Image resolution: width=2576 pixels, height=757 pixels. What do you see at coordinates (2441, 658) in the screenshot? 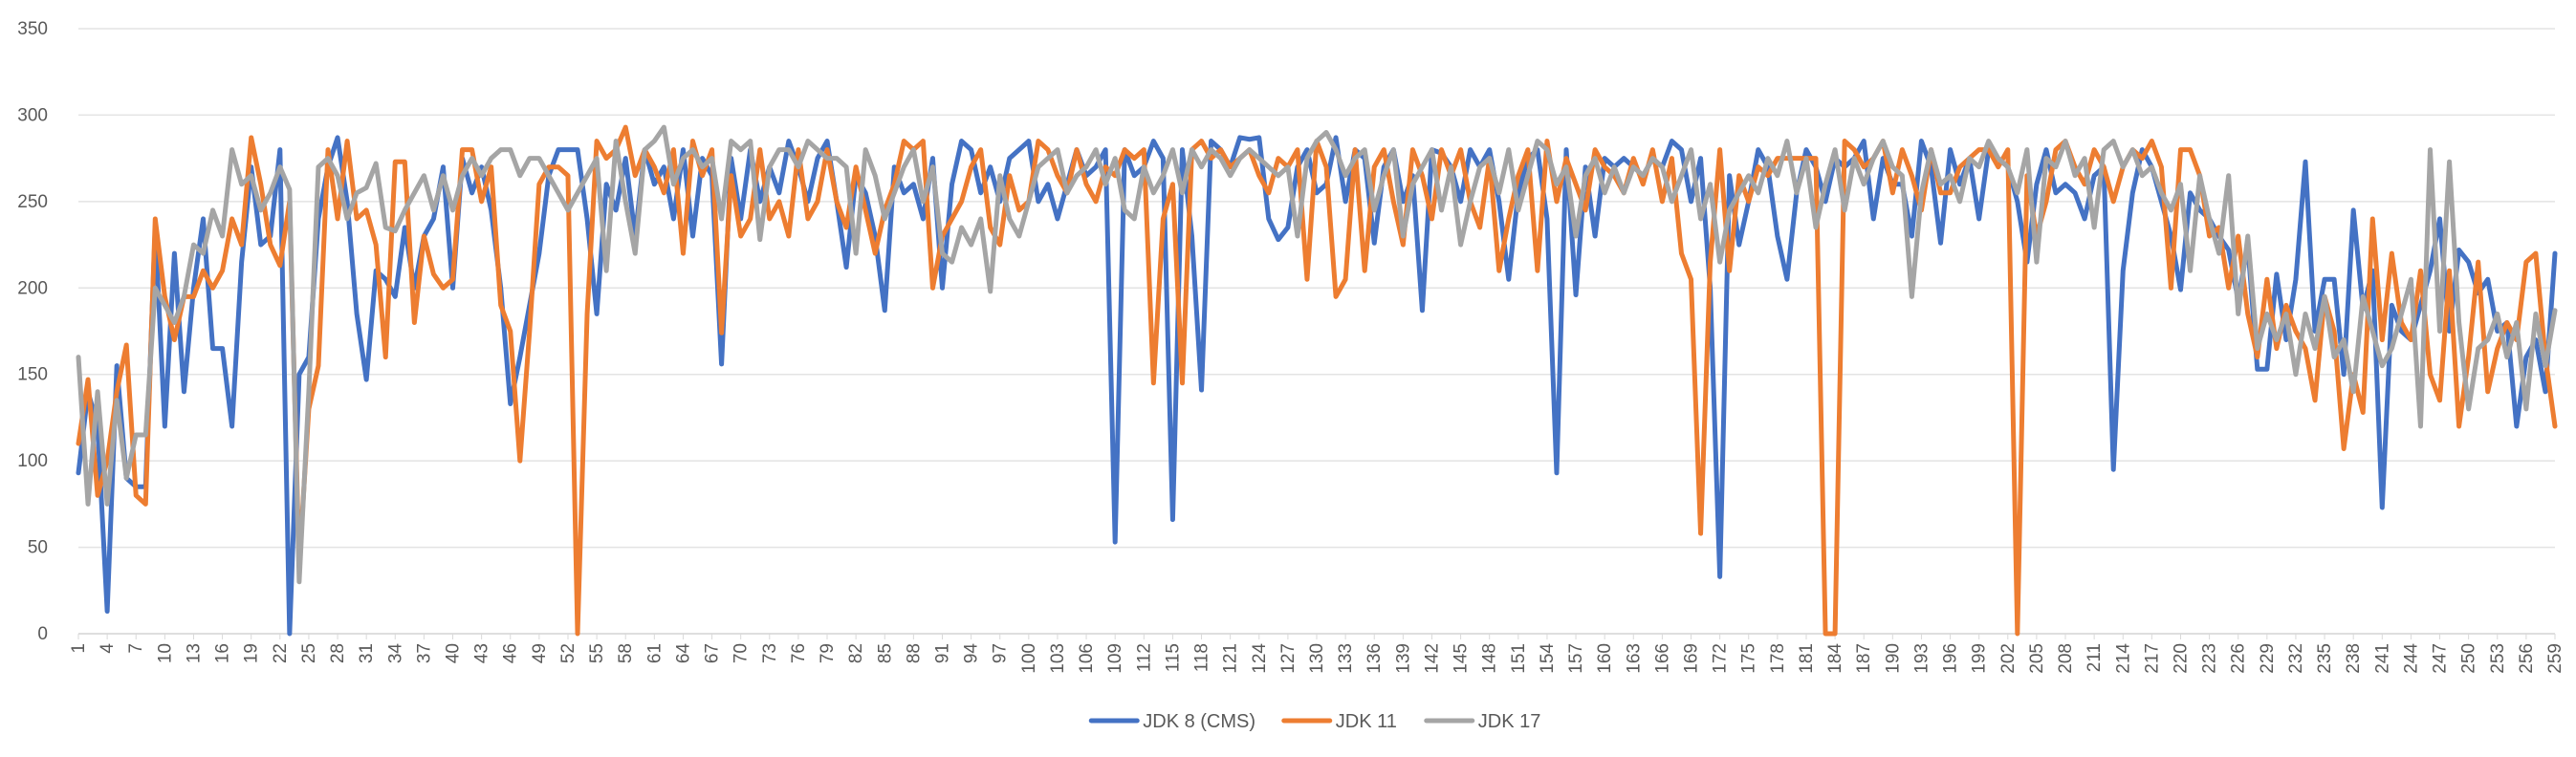
I see `x-tick-label: 247` at bounding box center [2441, 658].